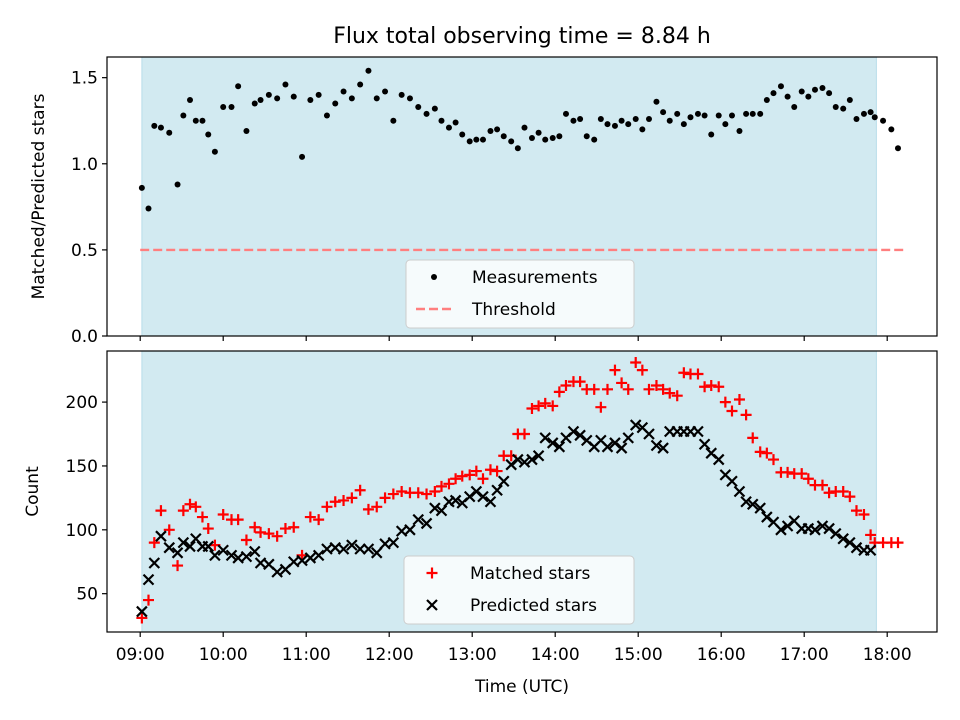 Image resolution: width=960 pixels, height=720 pixels. What do you see at coordinates (33, 491) in the screenshot?
I see `bottom-ylabel: Count` at bounding box center [33, 491].